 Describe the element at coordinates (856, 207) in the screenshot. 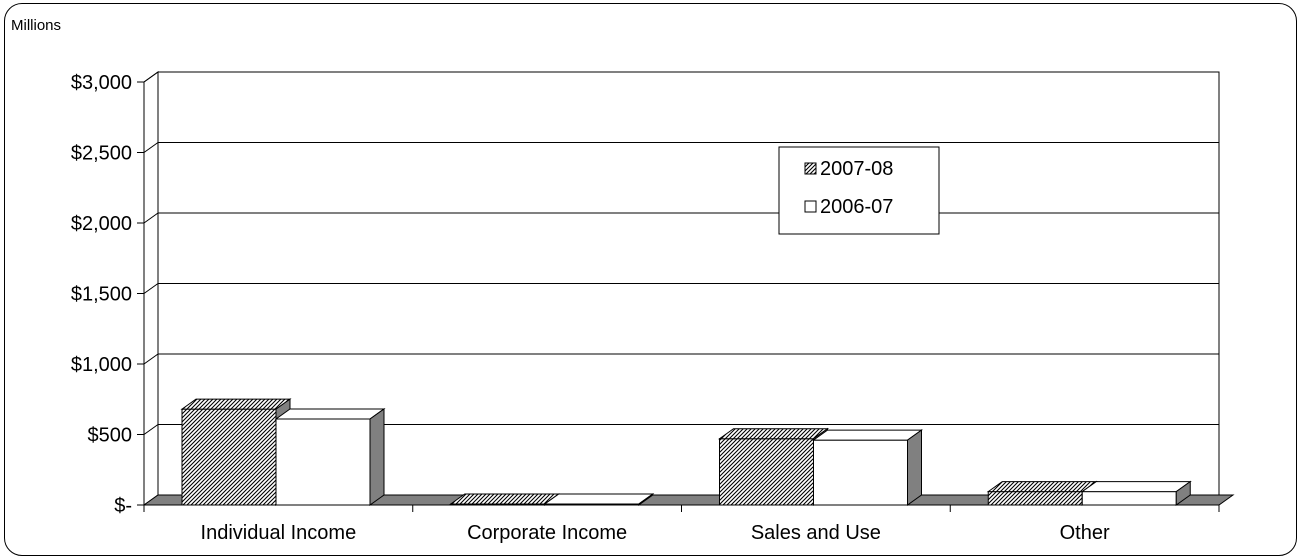

I see `legend-label-1: 2006-07` at that location.